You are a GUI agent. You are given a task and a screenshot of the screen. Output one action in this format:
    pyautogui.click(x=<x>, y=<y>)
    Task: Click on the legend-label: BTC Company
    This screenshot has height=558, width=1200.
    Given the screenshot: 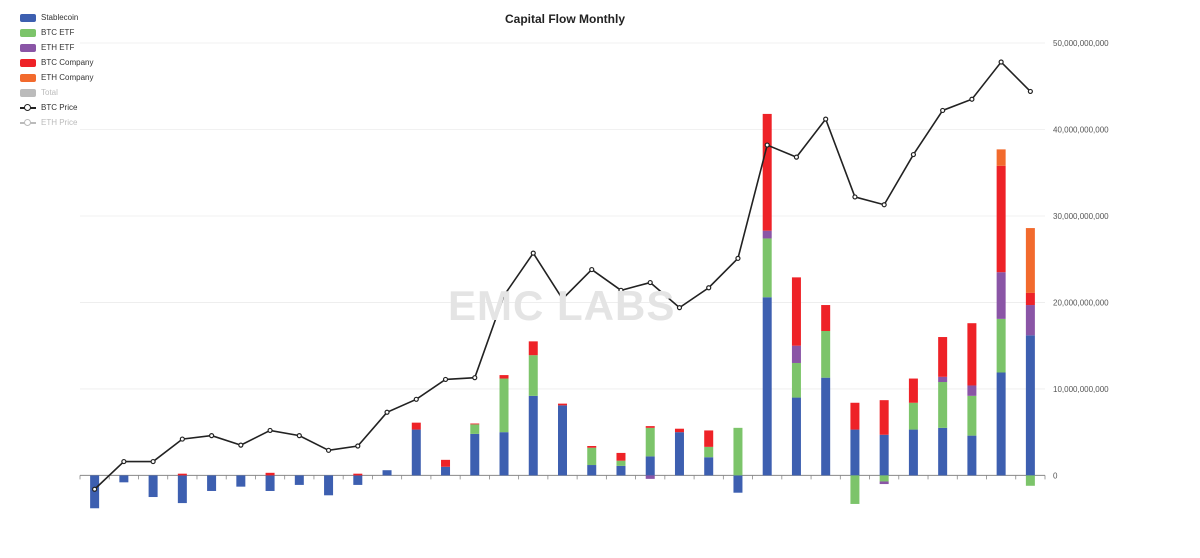 What is the action you would take?
    pyautogui.click(x=67, y=62)
    